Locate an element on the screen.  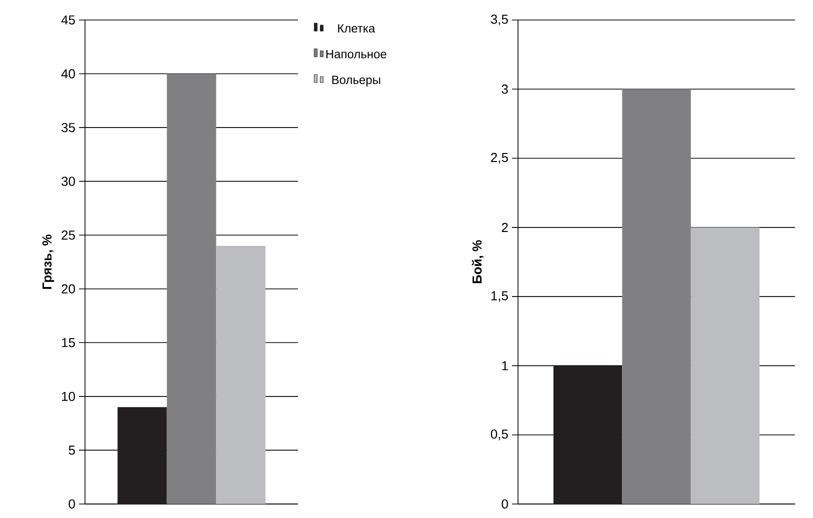
y-tick-label: 1,5 is located at coordinates (499, 296).